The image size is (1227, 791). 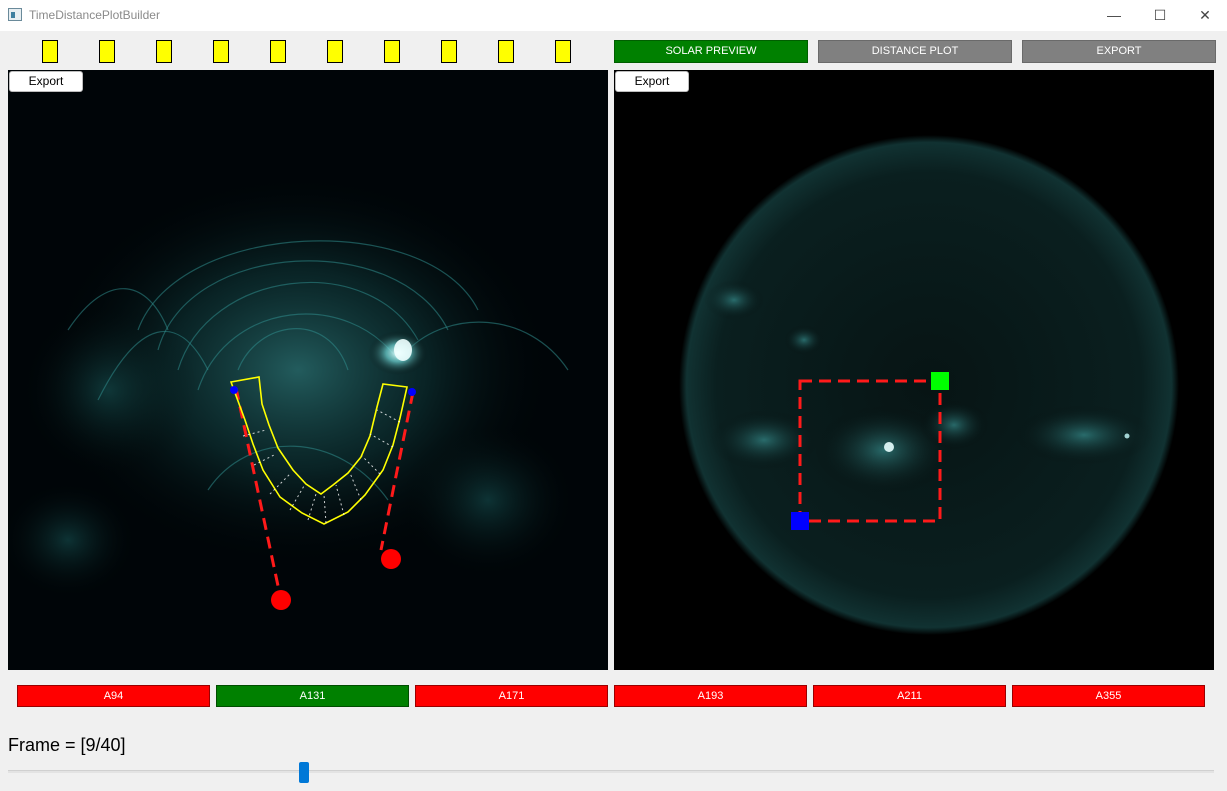 What do you see at coordinates (613, 15) in the screenshot?
I see `title-bar: TimeDistancePlotBuilder — ☐ ✕` at bounding box center [613, 15].